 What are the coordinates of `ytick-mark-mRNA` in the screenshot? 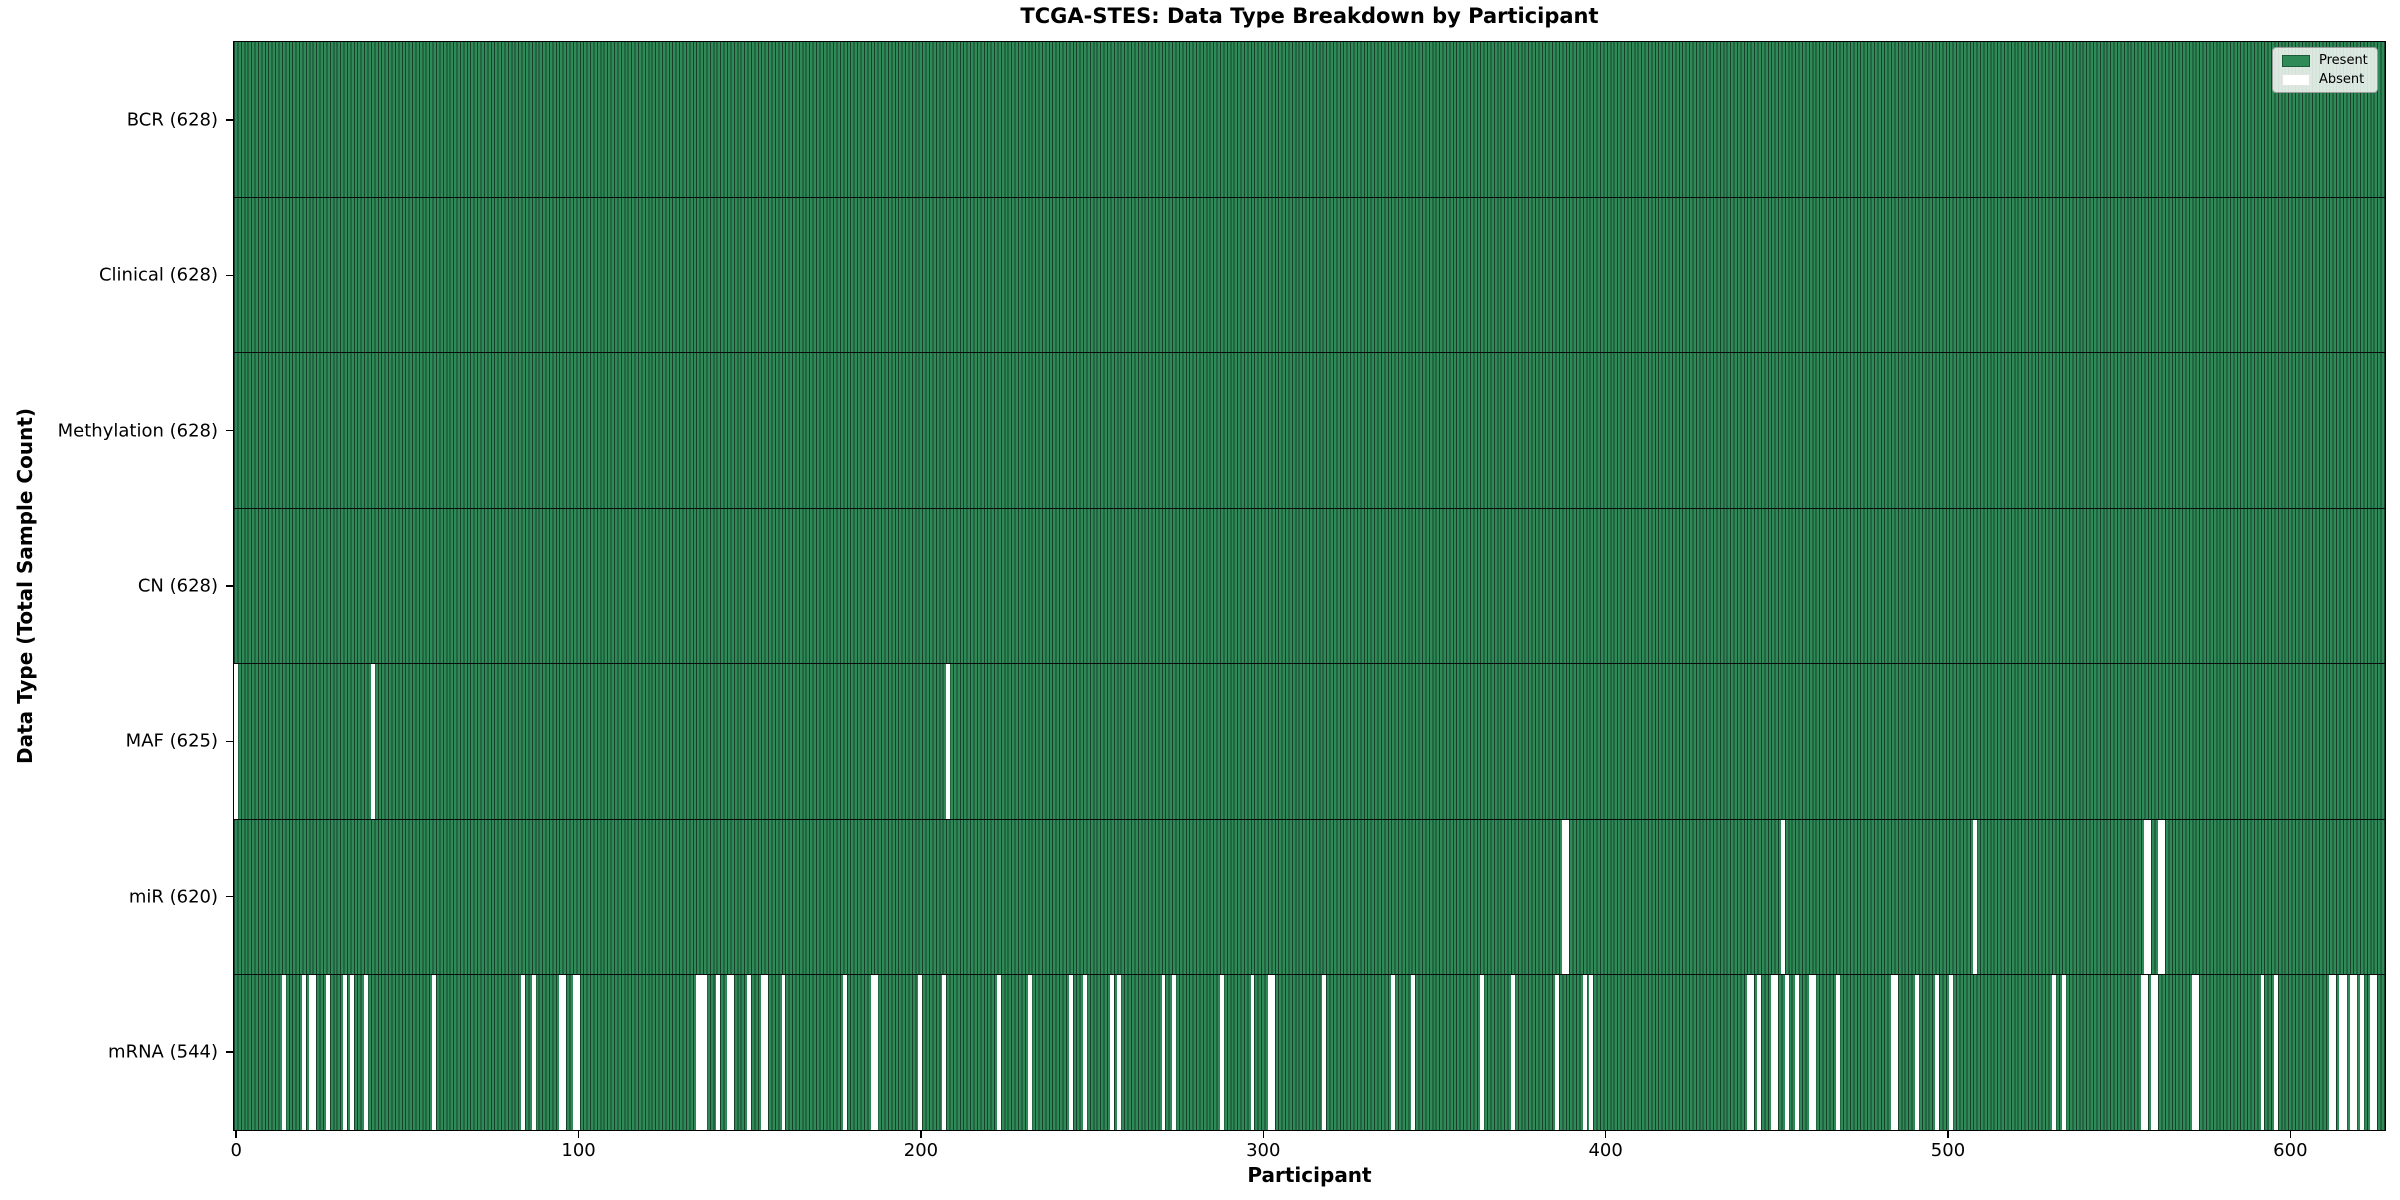 It's located at (229, 1052).